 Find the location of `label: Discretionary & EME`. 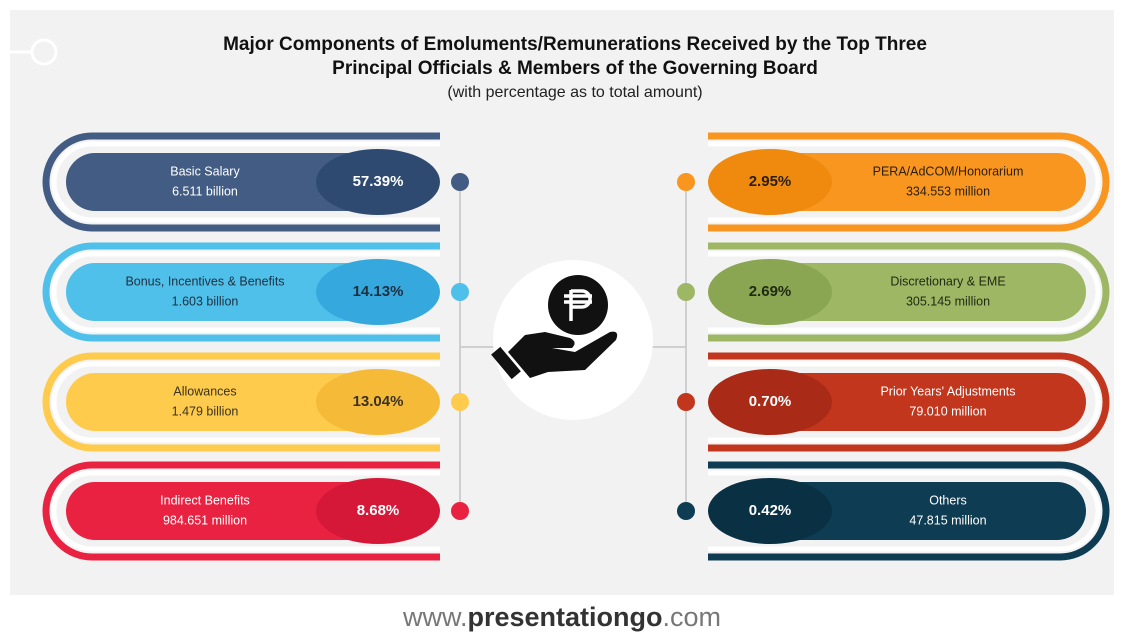

label: Discretionary & EME is located at coordinates (947, 281).